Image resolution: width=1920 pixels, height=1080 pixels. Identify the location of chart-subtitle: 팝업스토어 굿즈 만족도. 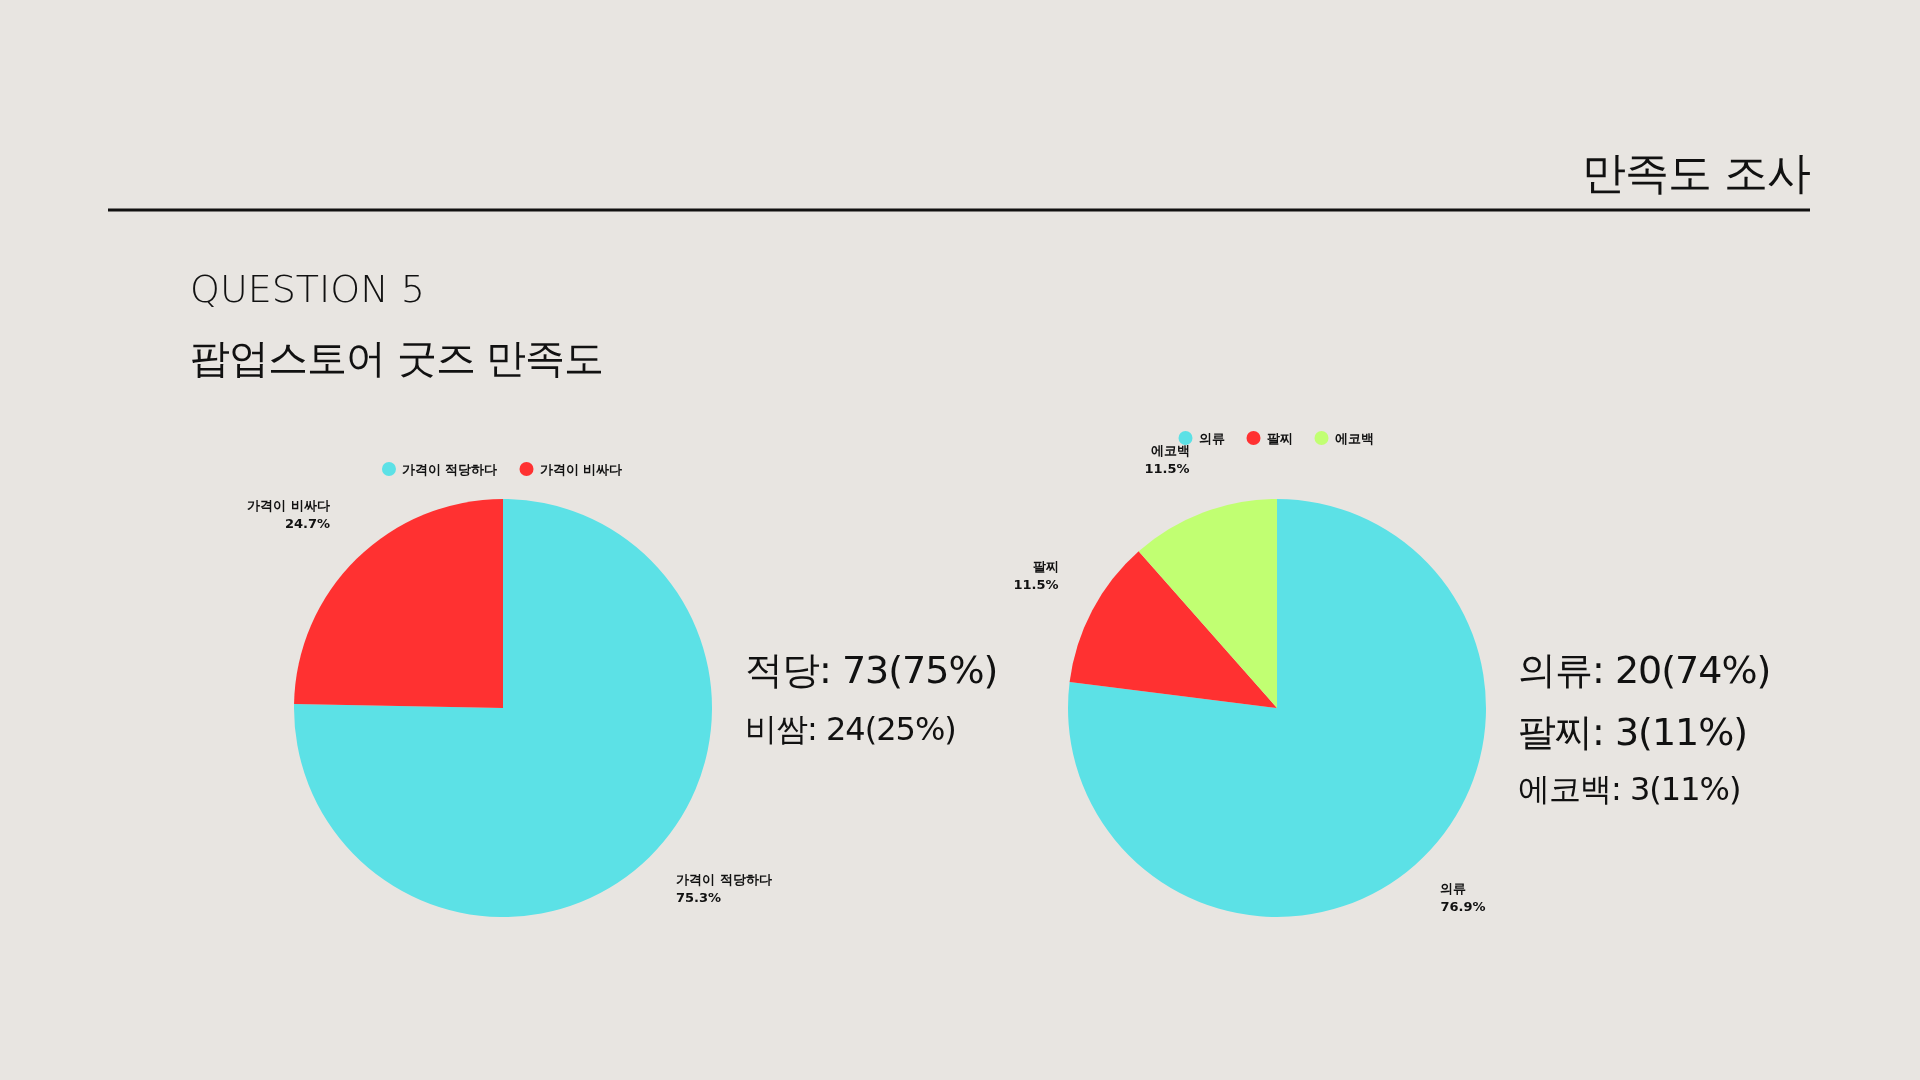
(397, 358).